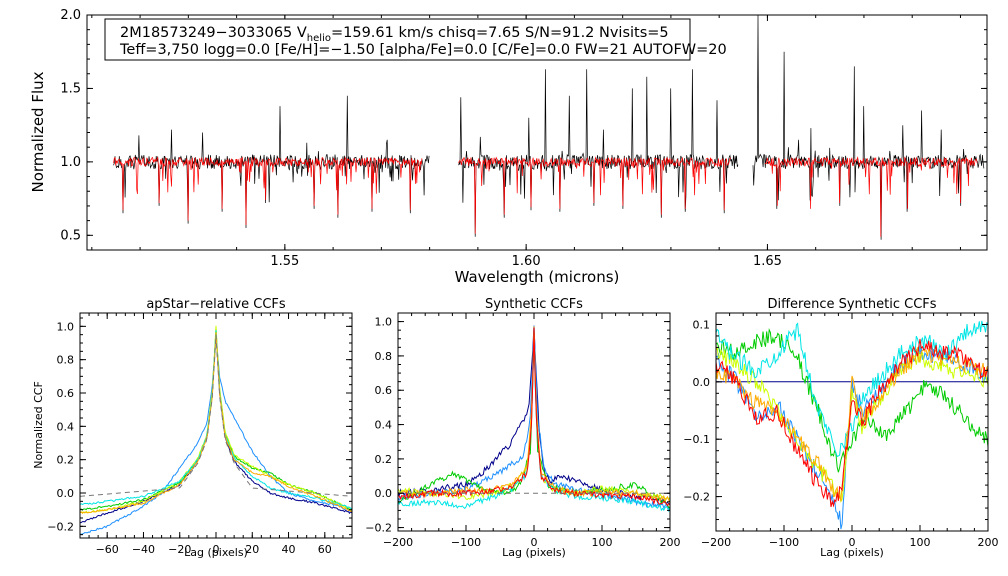 The height and width of the screenshot is (576, 1008). What do you see at coordinates (537, 277) in the screenshot?
I see `spectrum-x-axis-label: Wavelength (microns)` at bounding box center [537, 277].